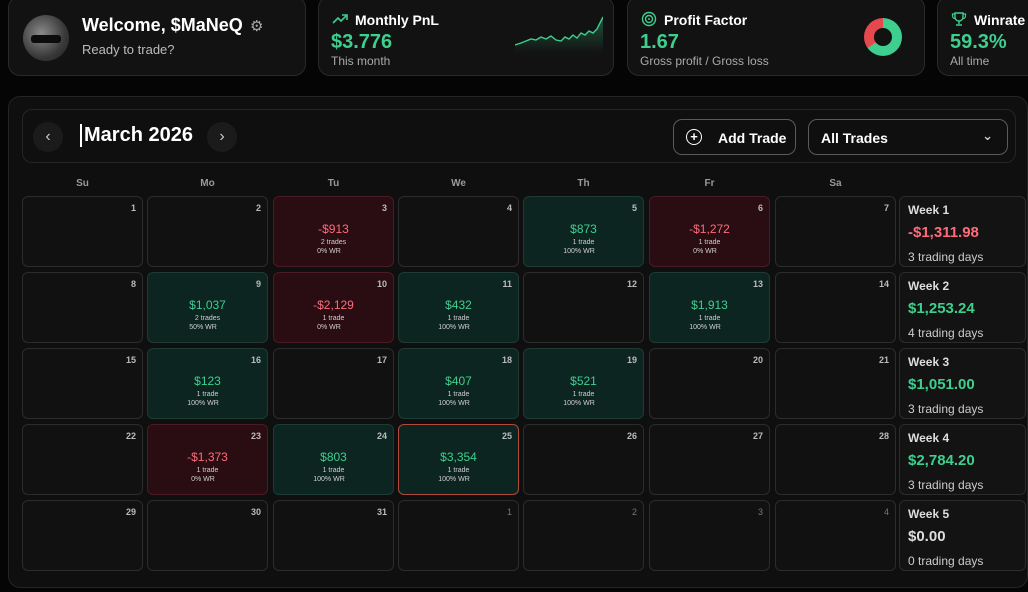 This screenshot has height=592, width=1028. Describe the element at coordinates (509, 512) in the screenshot. I see `day-number: 1` at that location.